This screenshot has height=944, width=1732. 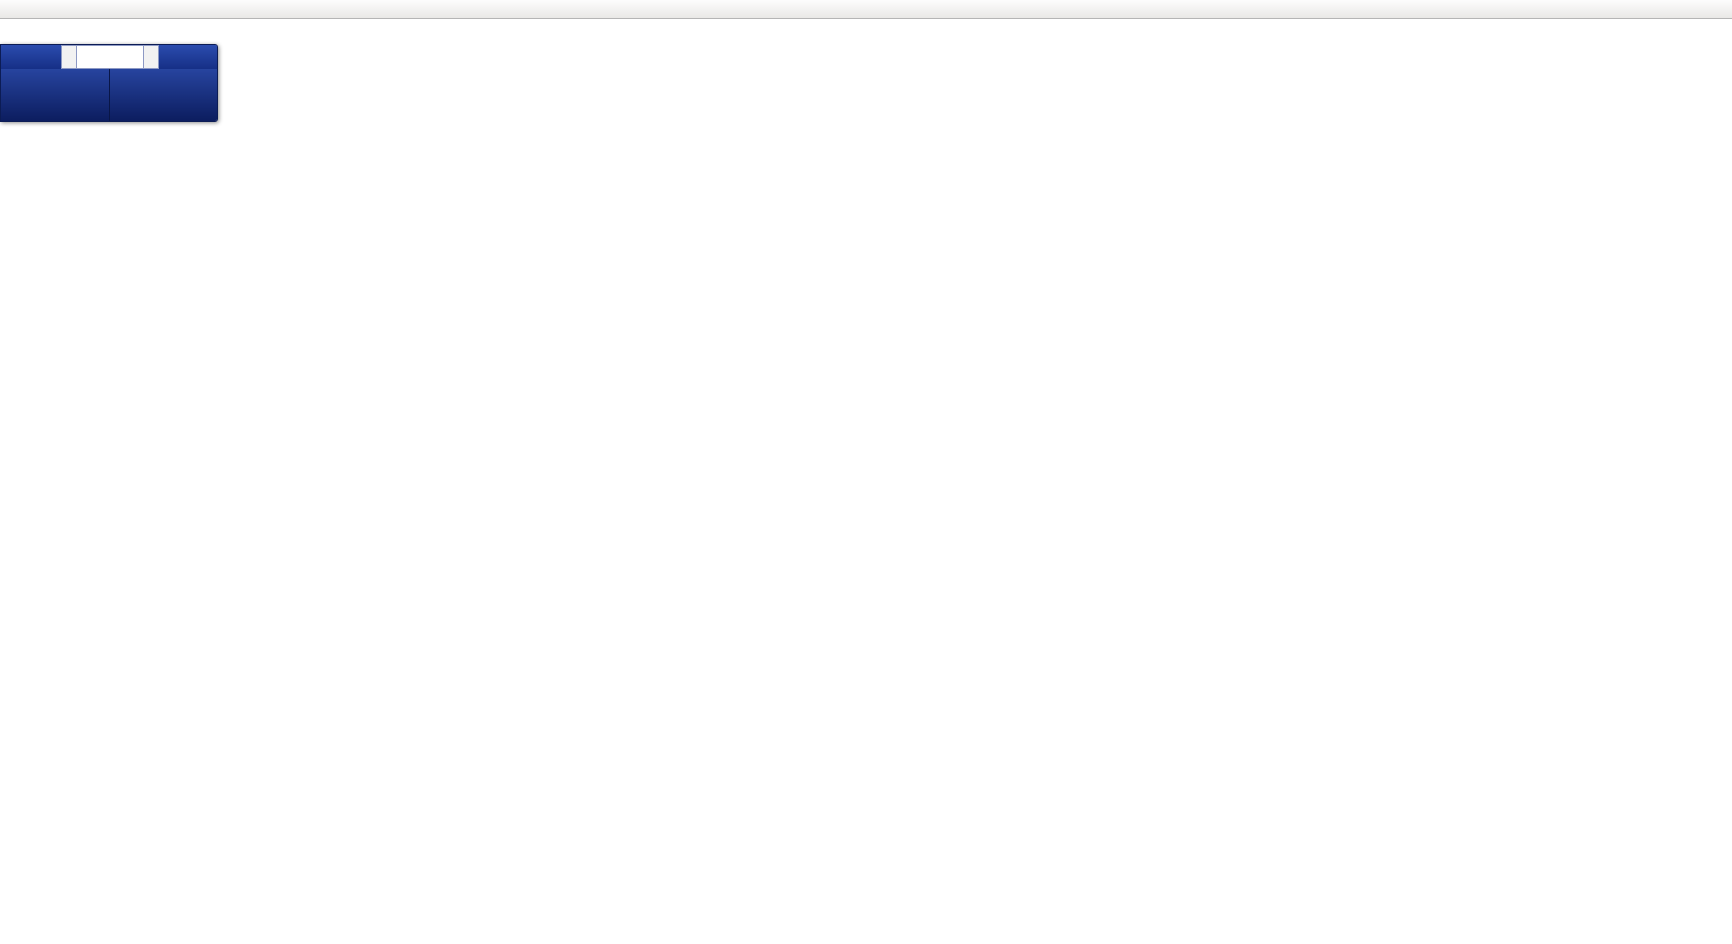 I want to click on trade-panel-top-row, so click(x=109, y=57).